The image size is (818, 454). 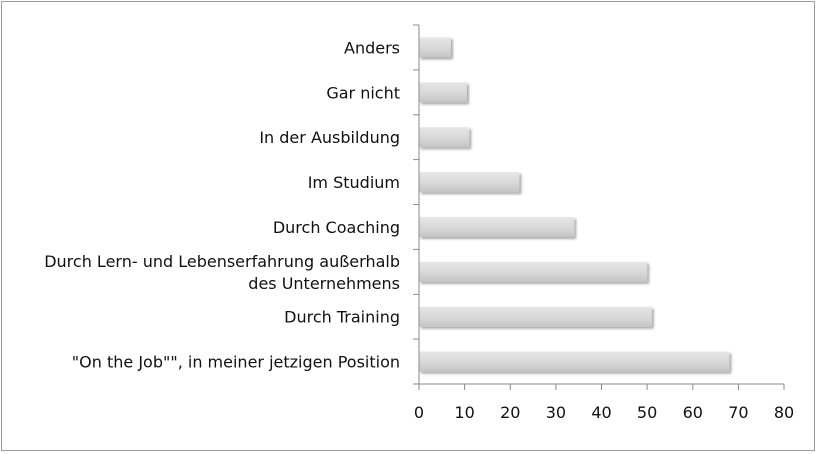 I want to click on category-label: des Unternehmens, so click(x=324, y=283).